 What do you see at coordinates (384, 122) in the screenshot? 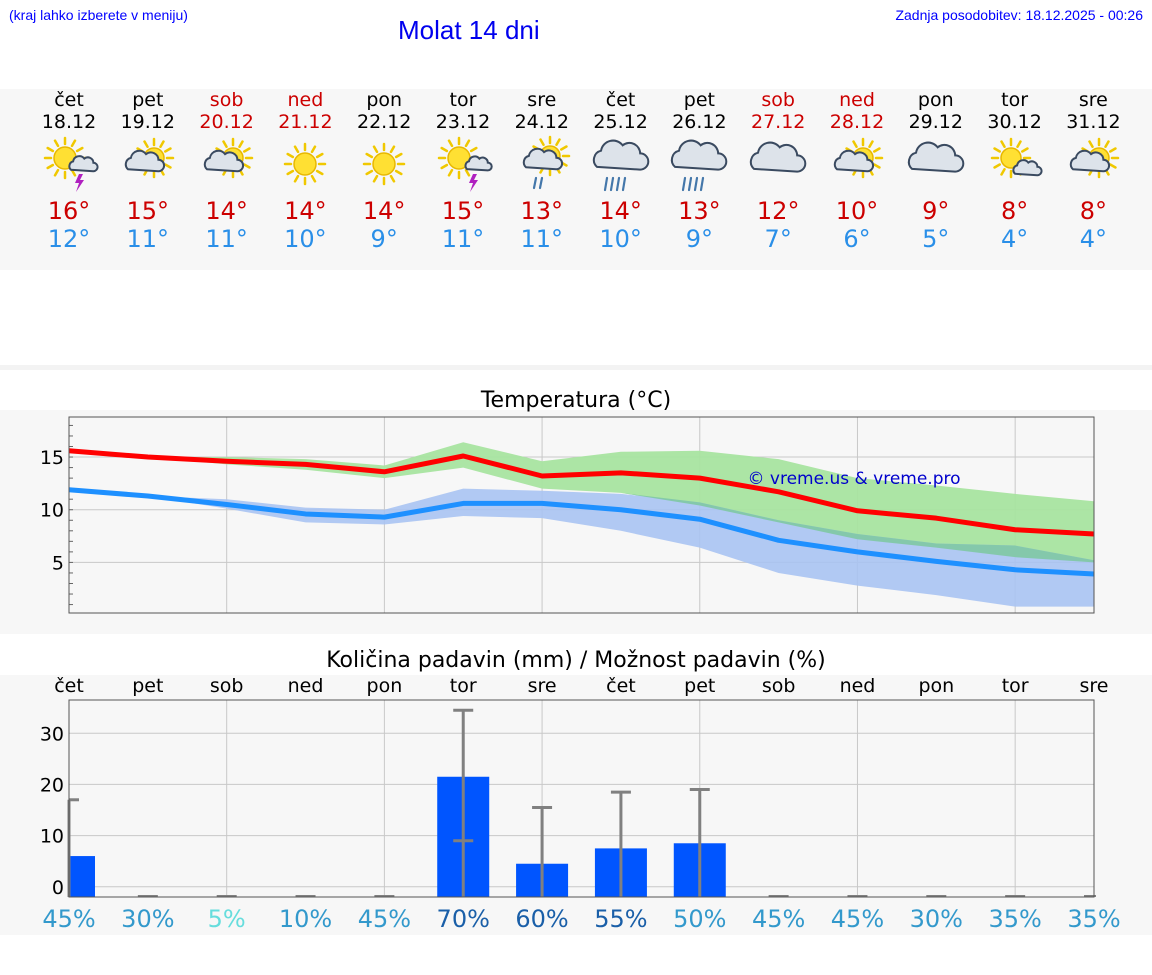
I see `day-date: 22.12` at bounding box center [384, 122].